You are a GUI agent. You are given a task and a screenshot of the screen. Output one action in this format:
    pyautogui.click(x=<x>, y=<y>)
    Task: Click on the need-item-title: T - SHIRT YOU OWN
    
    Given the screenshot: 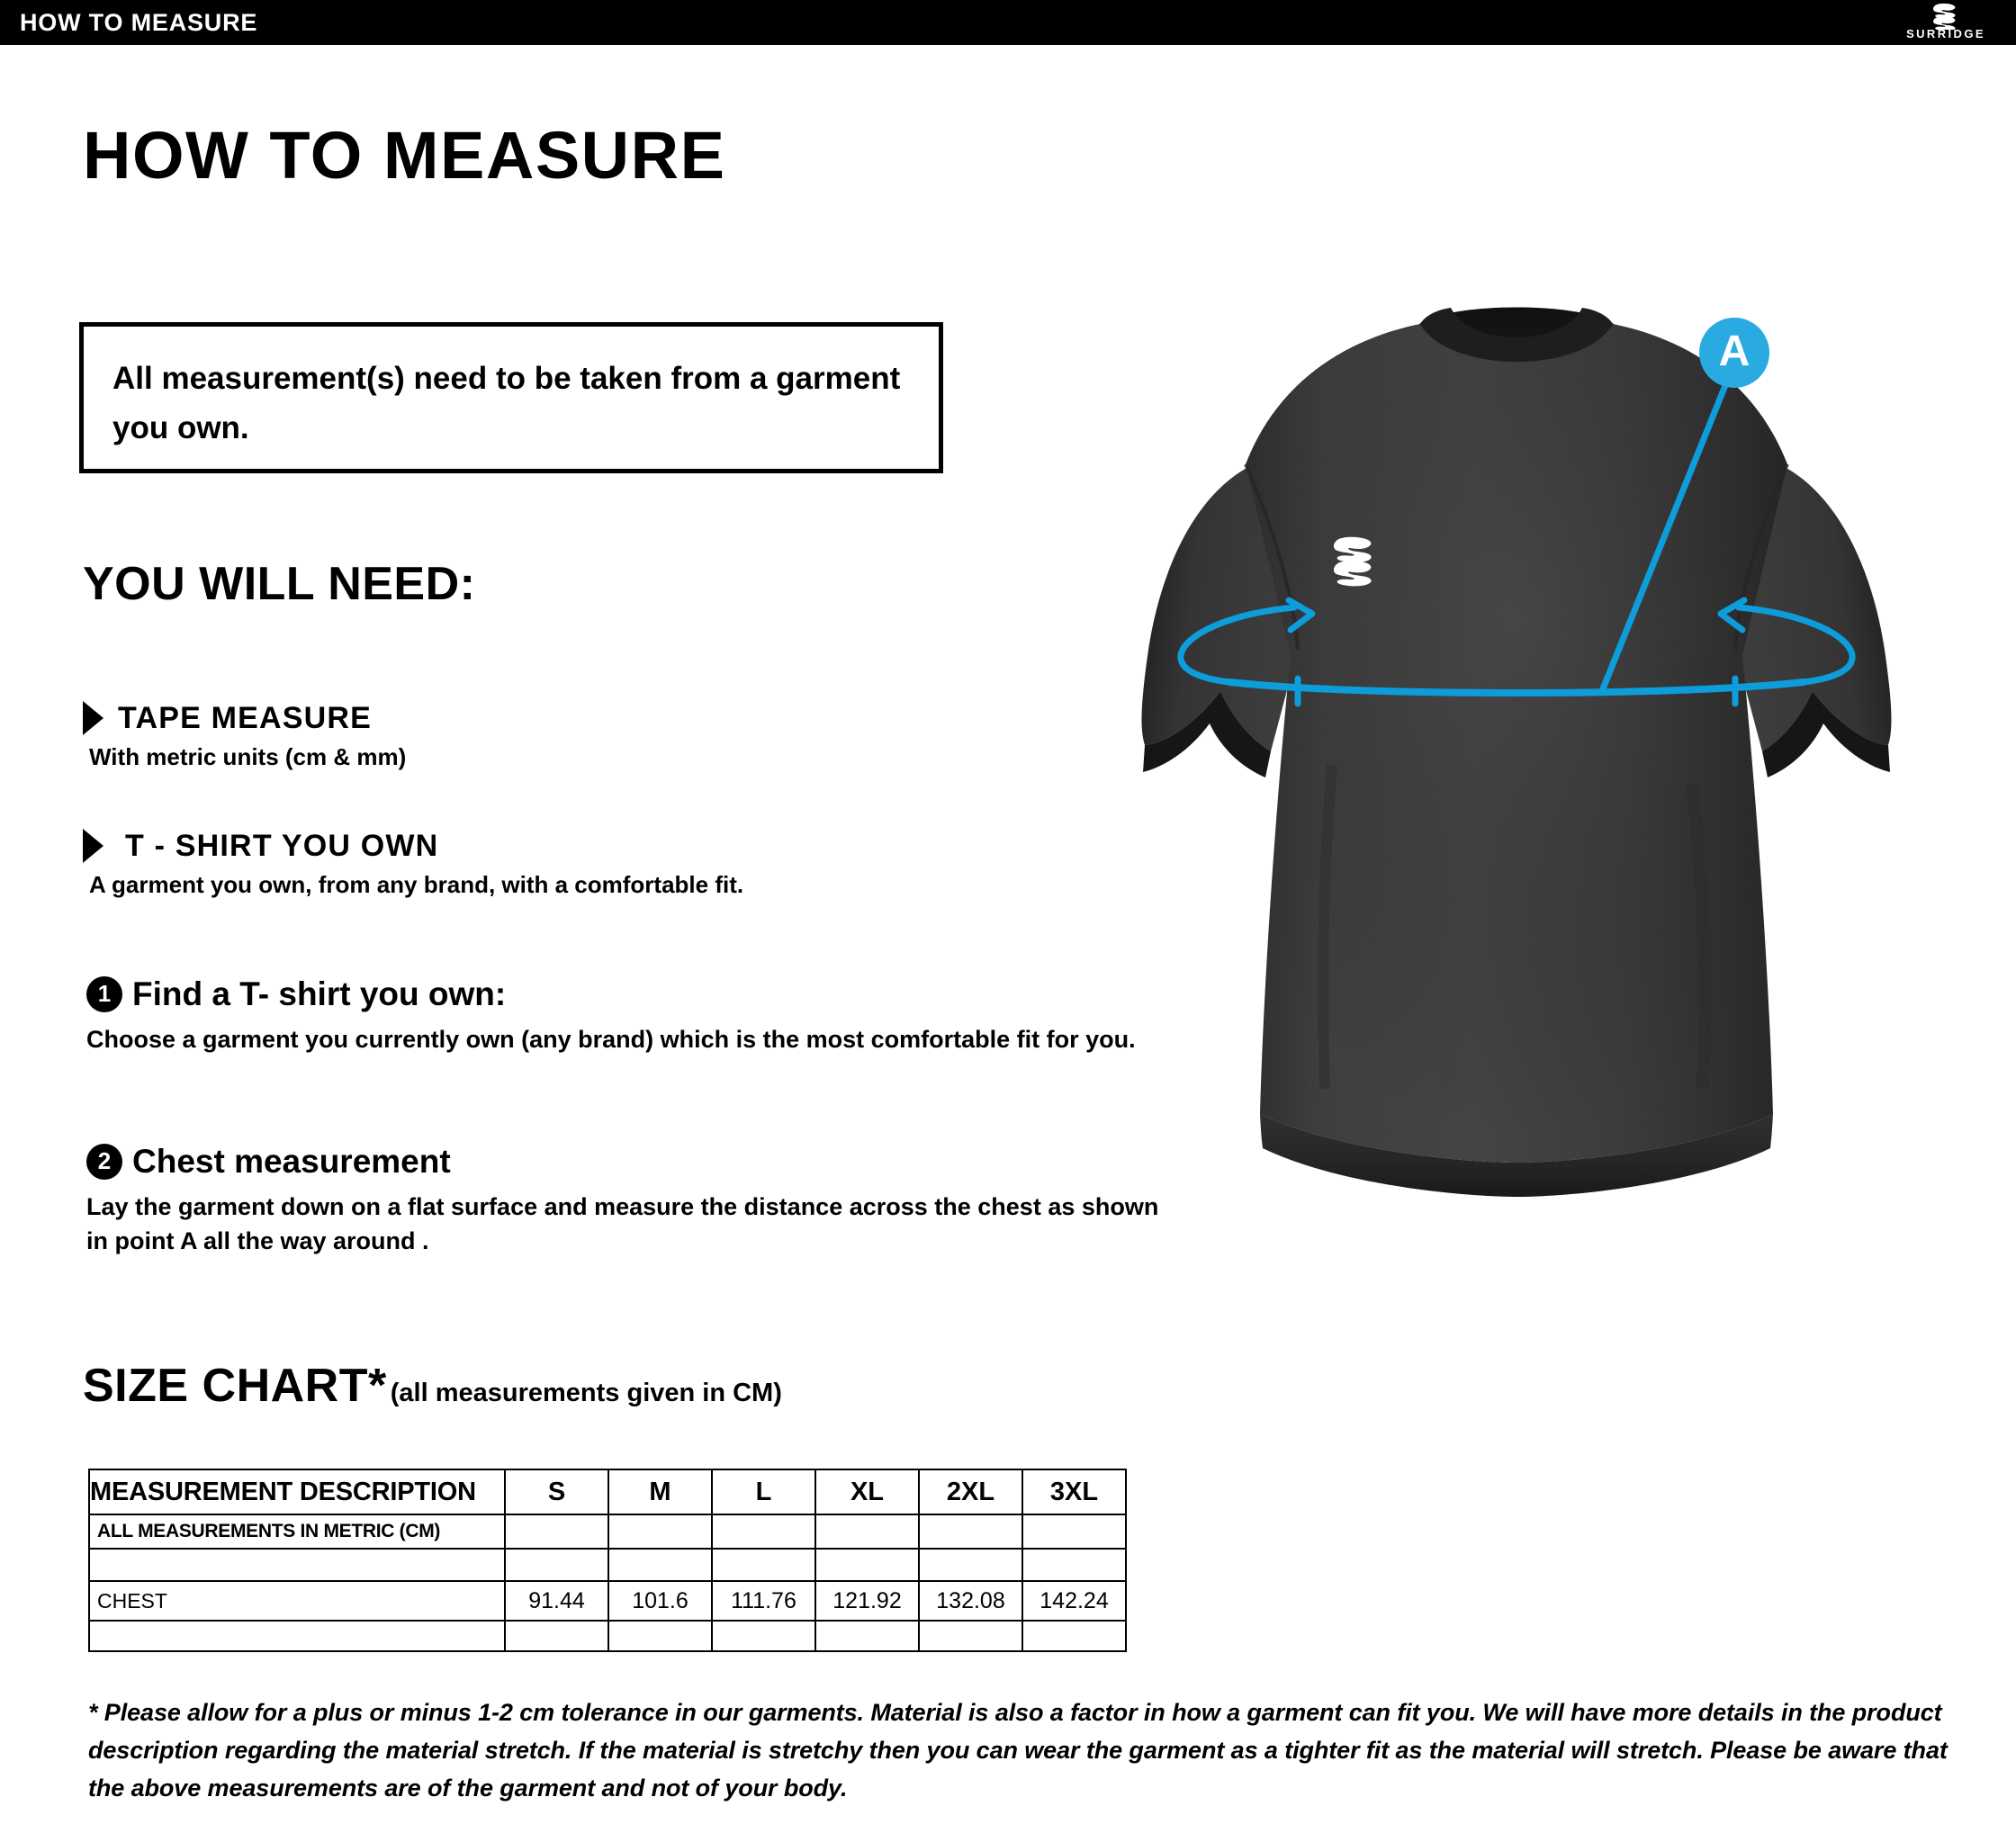 What is the action you would take?
    pyautogui.click(x=282, y=846)
    